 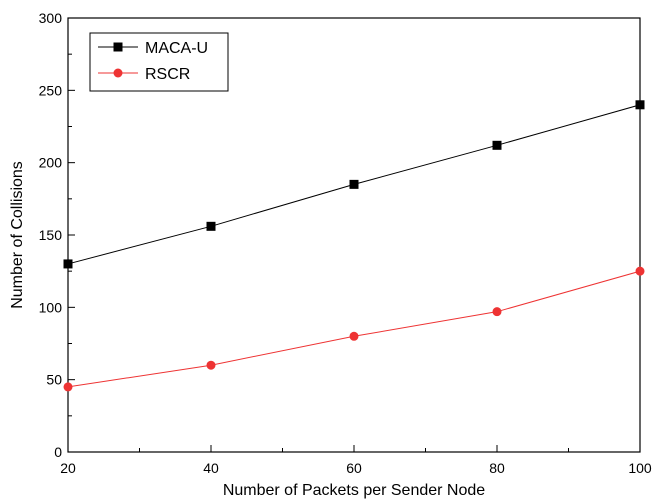 I want to click on y-tick-label: 250, so click(x=51, y=90).